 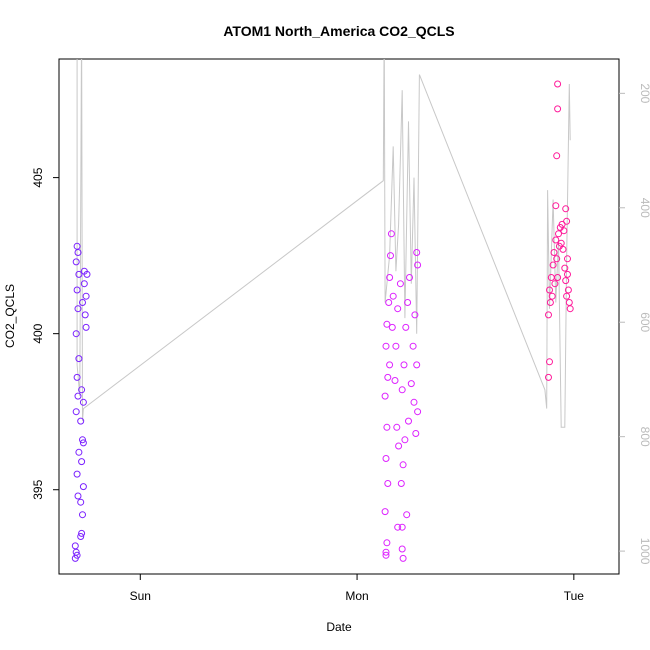 What do you see at coordinates (338, 31) in the screenshot?
I see `chart-title: ATOM1 North_America CO2_QCLS` at bounding box center [338, 31].